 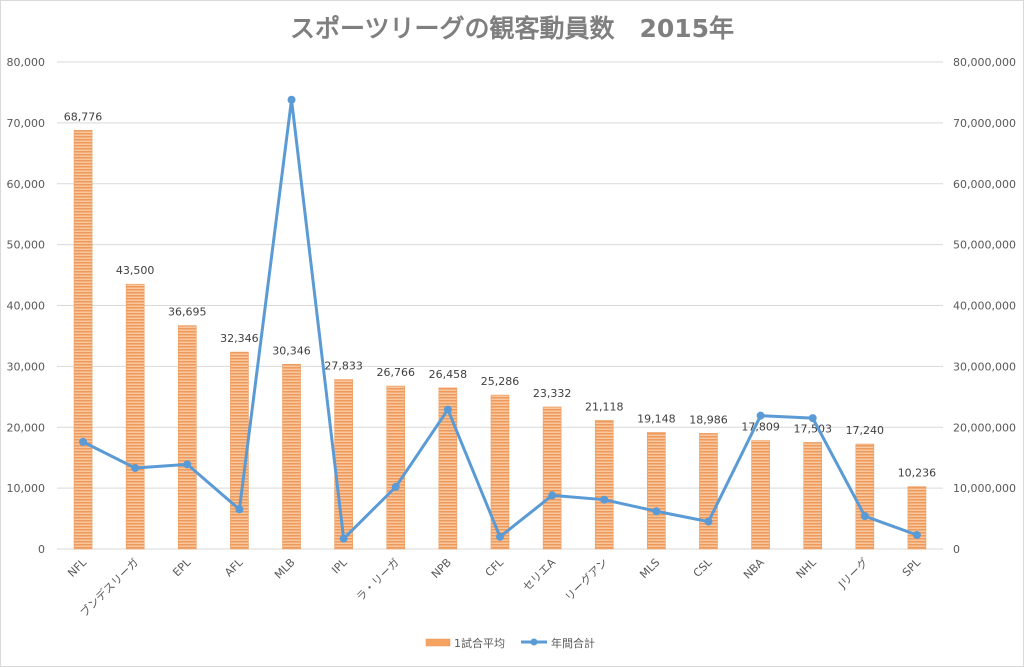 What do you see at coordinates (339, 565) in the screenshot?
I see `category-label: IPL` at bounding box center [339, 565].